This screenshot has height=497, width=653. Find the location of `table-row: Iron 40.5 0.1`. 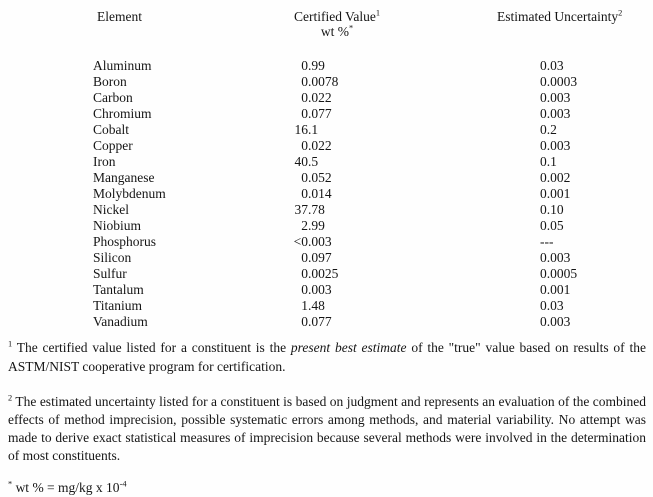

table-row: Iron 40.5 0.1 is located at coordinates (326, 162).